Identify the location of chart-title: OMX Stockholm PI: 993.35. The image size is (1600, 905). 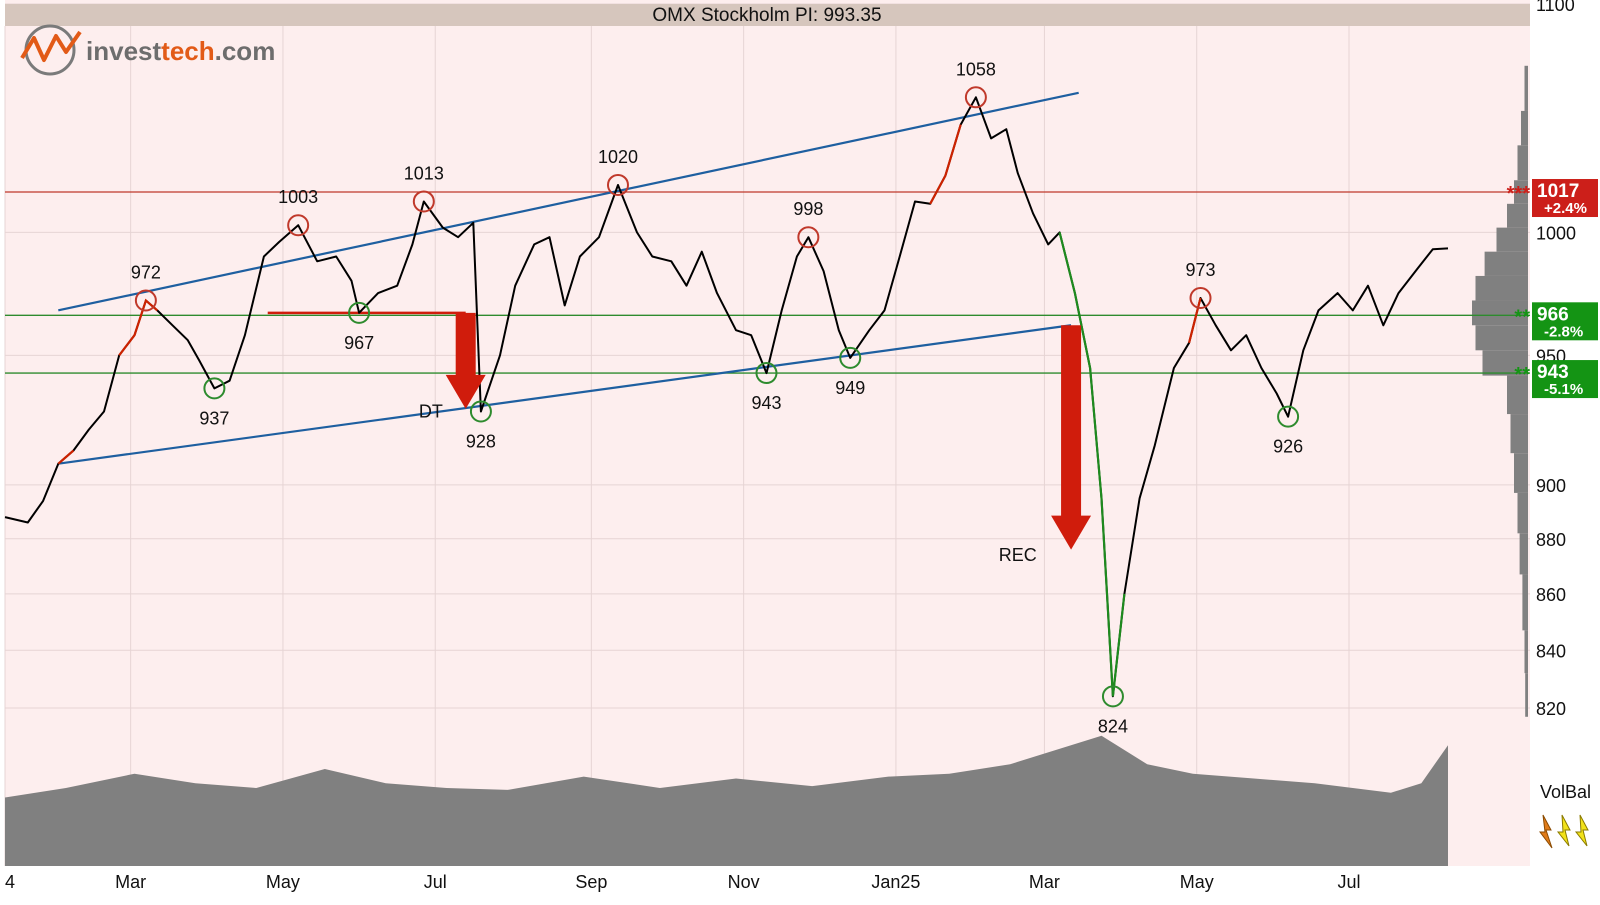
(766, 15).